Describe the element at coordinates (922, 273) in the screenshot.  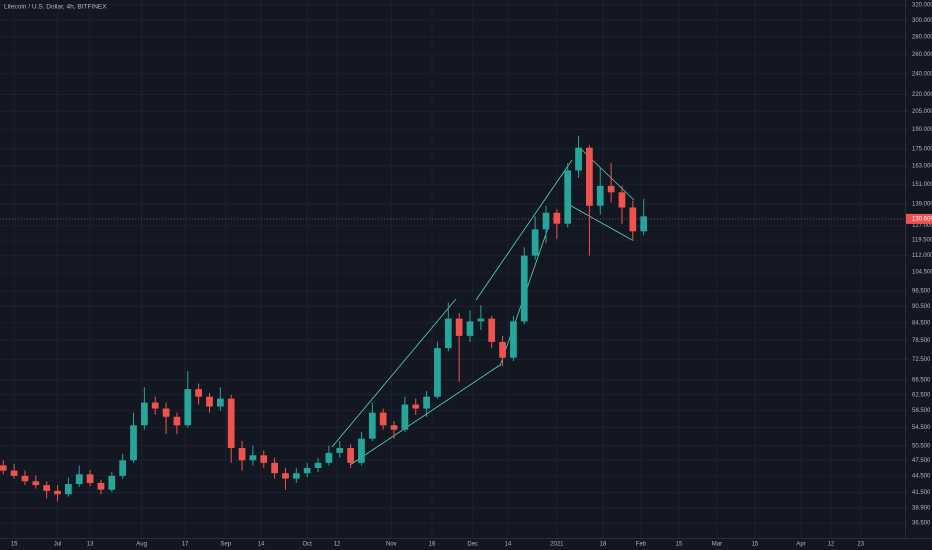
I see `y-tick-label: 104.500` at that location.